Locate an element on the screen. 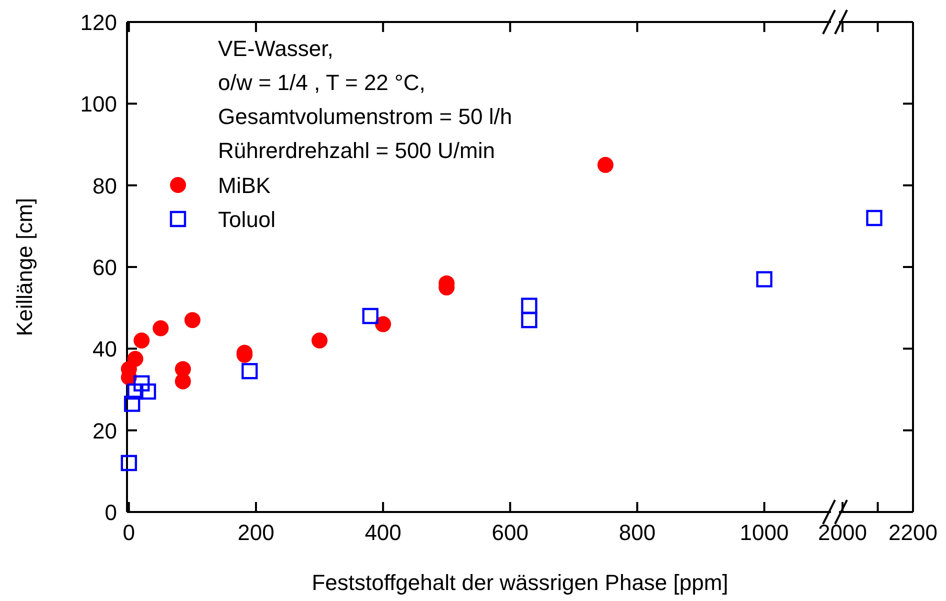 This screenshot has width=946, height=601. y-tick-label: 0 is located at coordinates (110, 512).